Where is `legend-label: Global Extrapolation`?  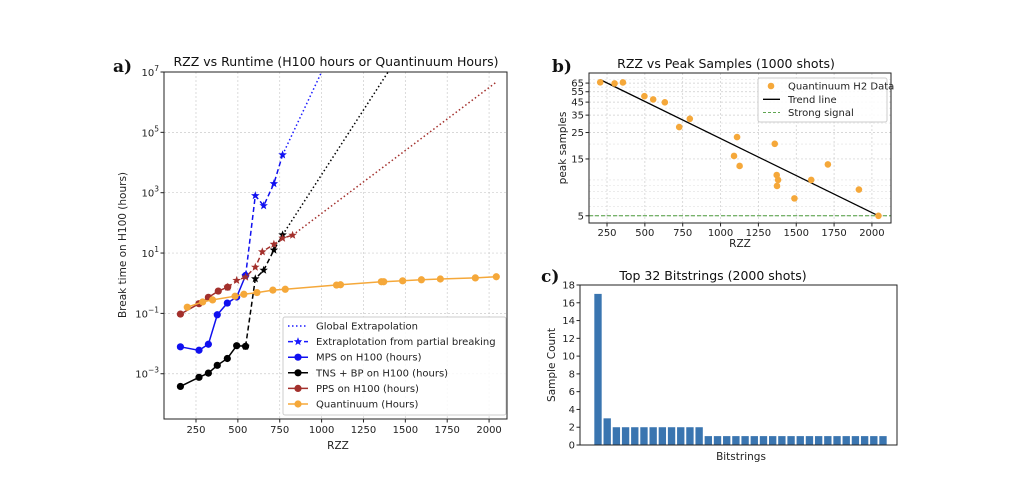 legend-label: Global Extrapolation is located at coordinates (367, 327).